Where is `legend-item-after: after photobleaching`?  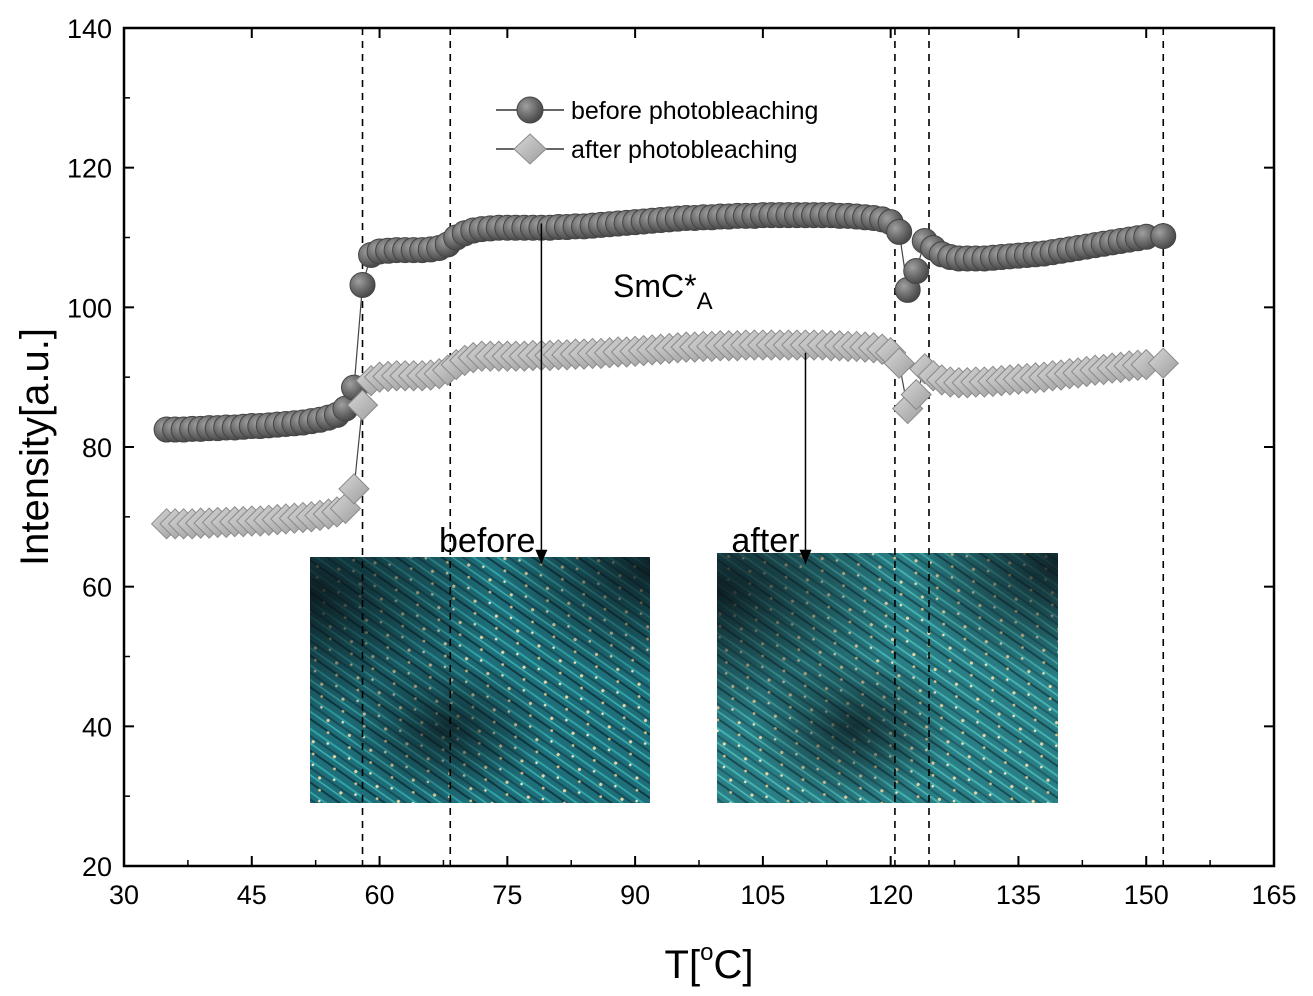 legend-item-after: after photobleaching is located at coordinates (647, 149).